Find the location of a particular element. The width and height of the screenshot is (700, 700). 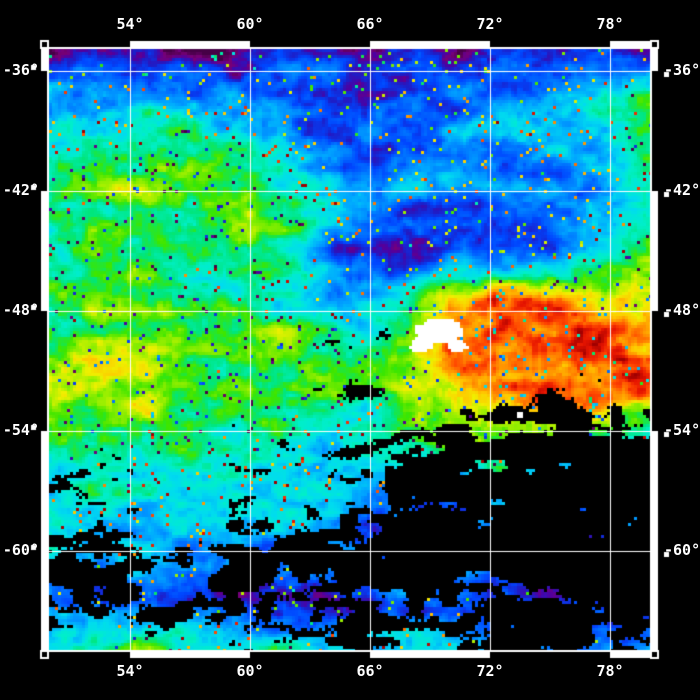

lat-label-left: -42° is located at coordinates (20, 190).